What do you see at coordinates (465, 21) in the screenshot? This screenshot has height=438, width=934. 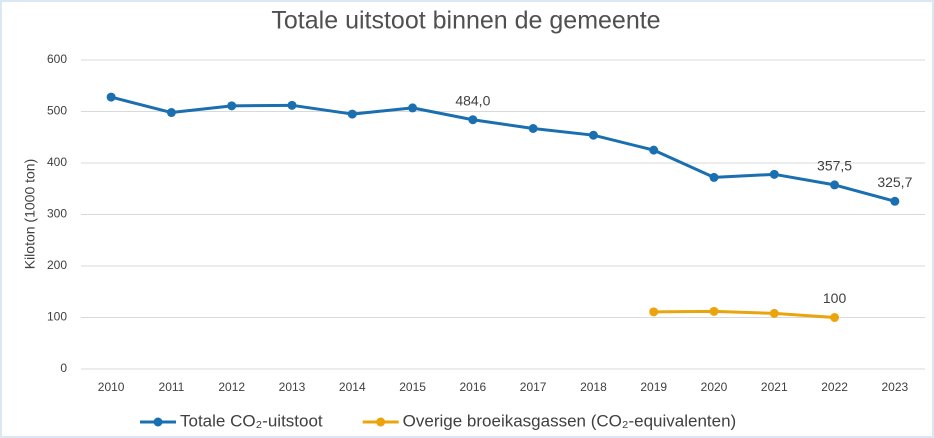 I see `chart-title: Totale uitstoot binnen de gemeente` at bounding box center [465, 21].